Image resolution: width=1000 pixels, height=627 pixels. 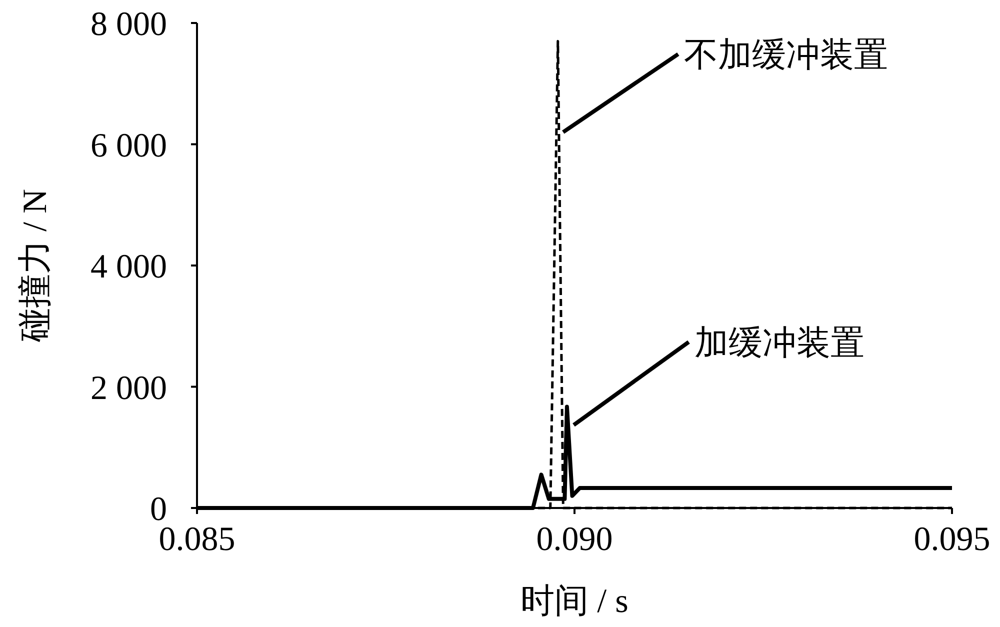 What do you see at coordinates (128, 145) in the screenshot?
I see `y-tick-label: 6 000` at bounding box center [128, 145].